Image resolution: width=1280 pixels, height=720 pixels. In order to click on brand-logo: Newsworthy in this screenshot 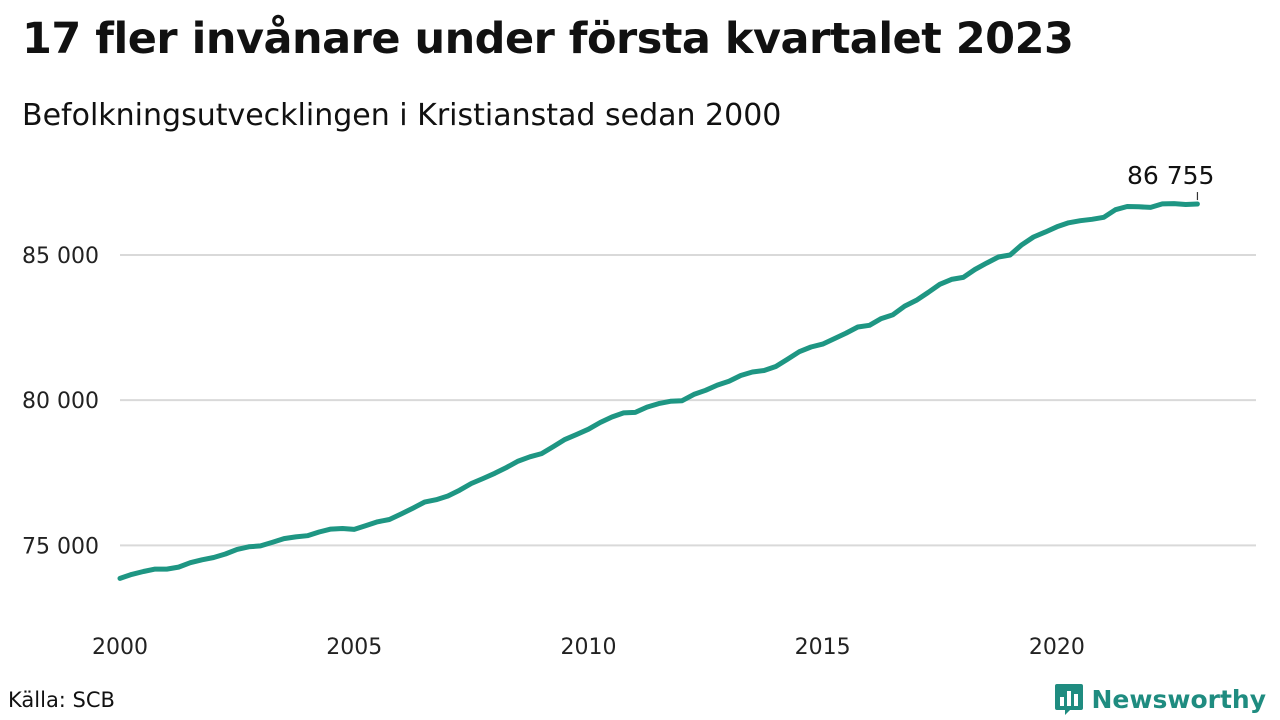, I will do `click(1160, 699)`.